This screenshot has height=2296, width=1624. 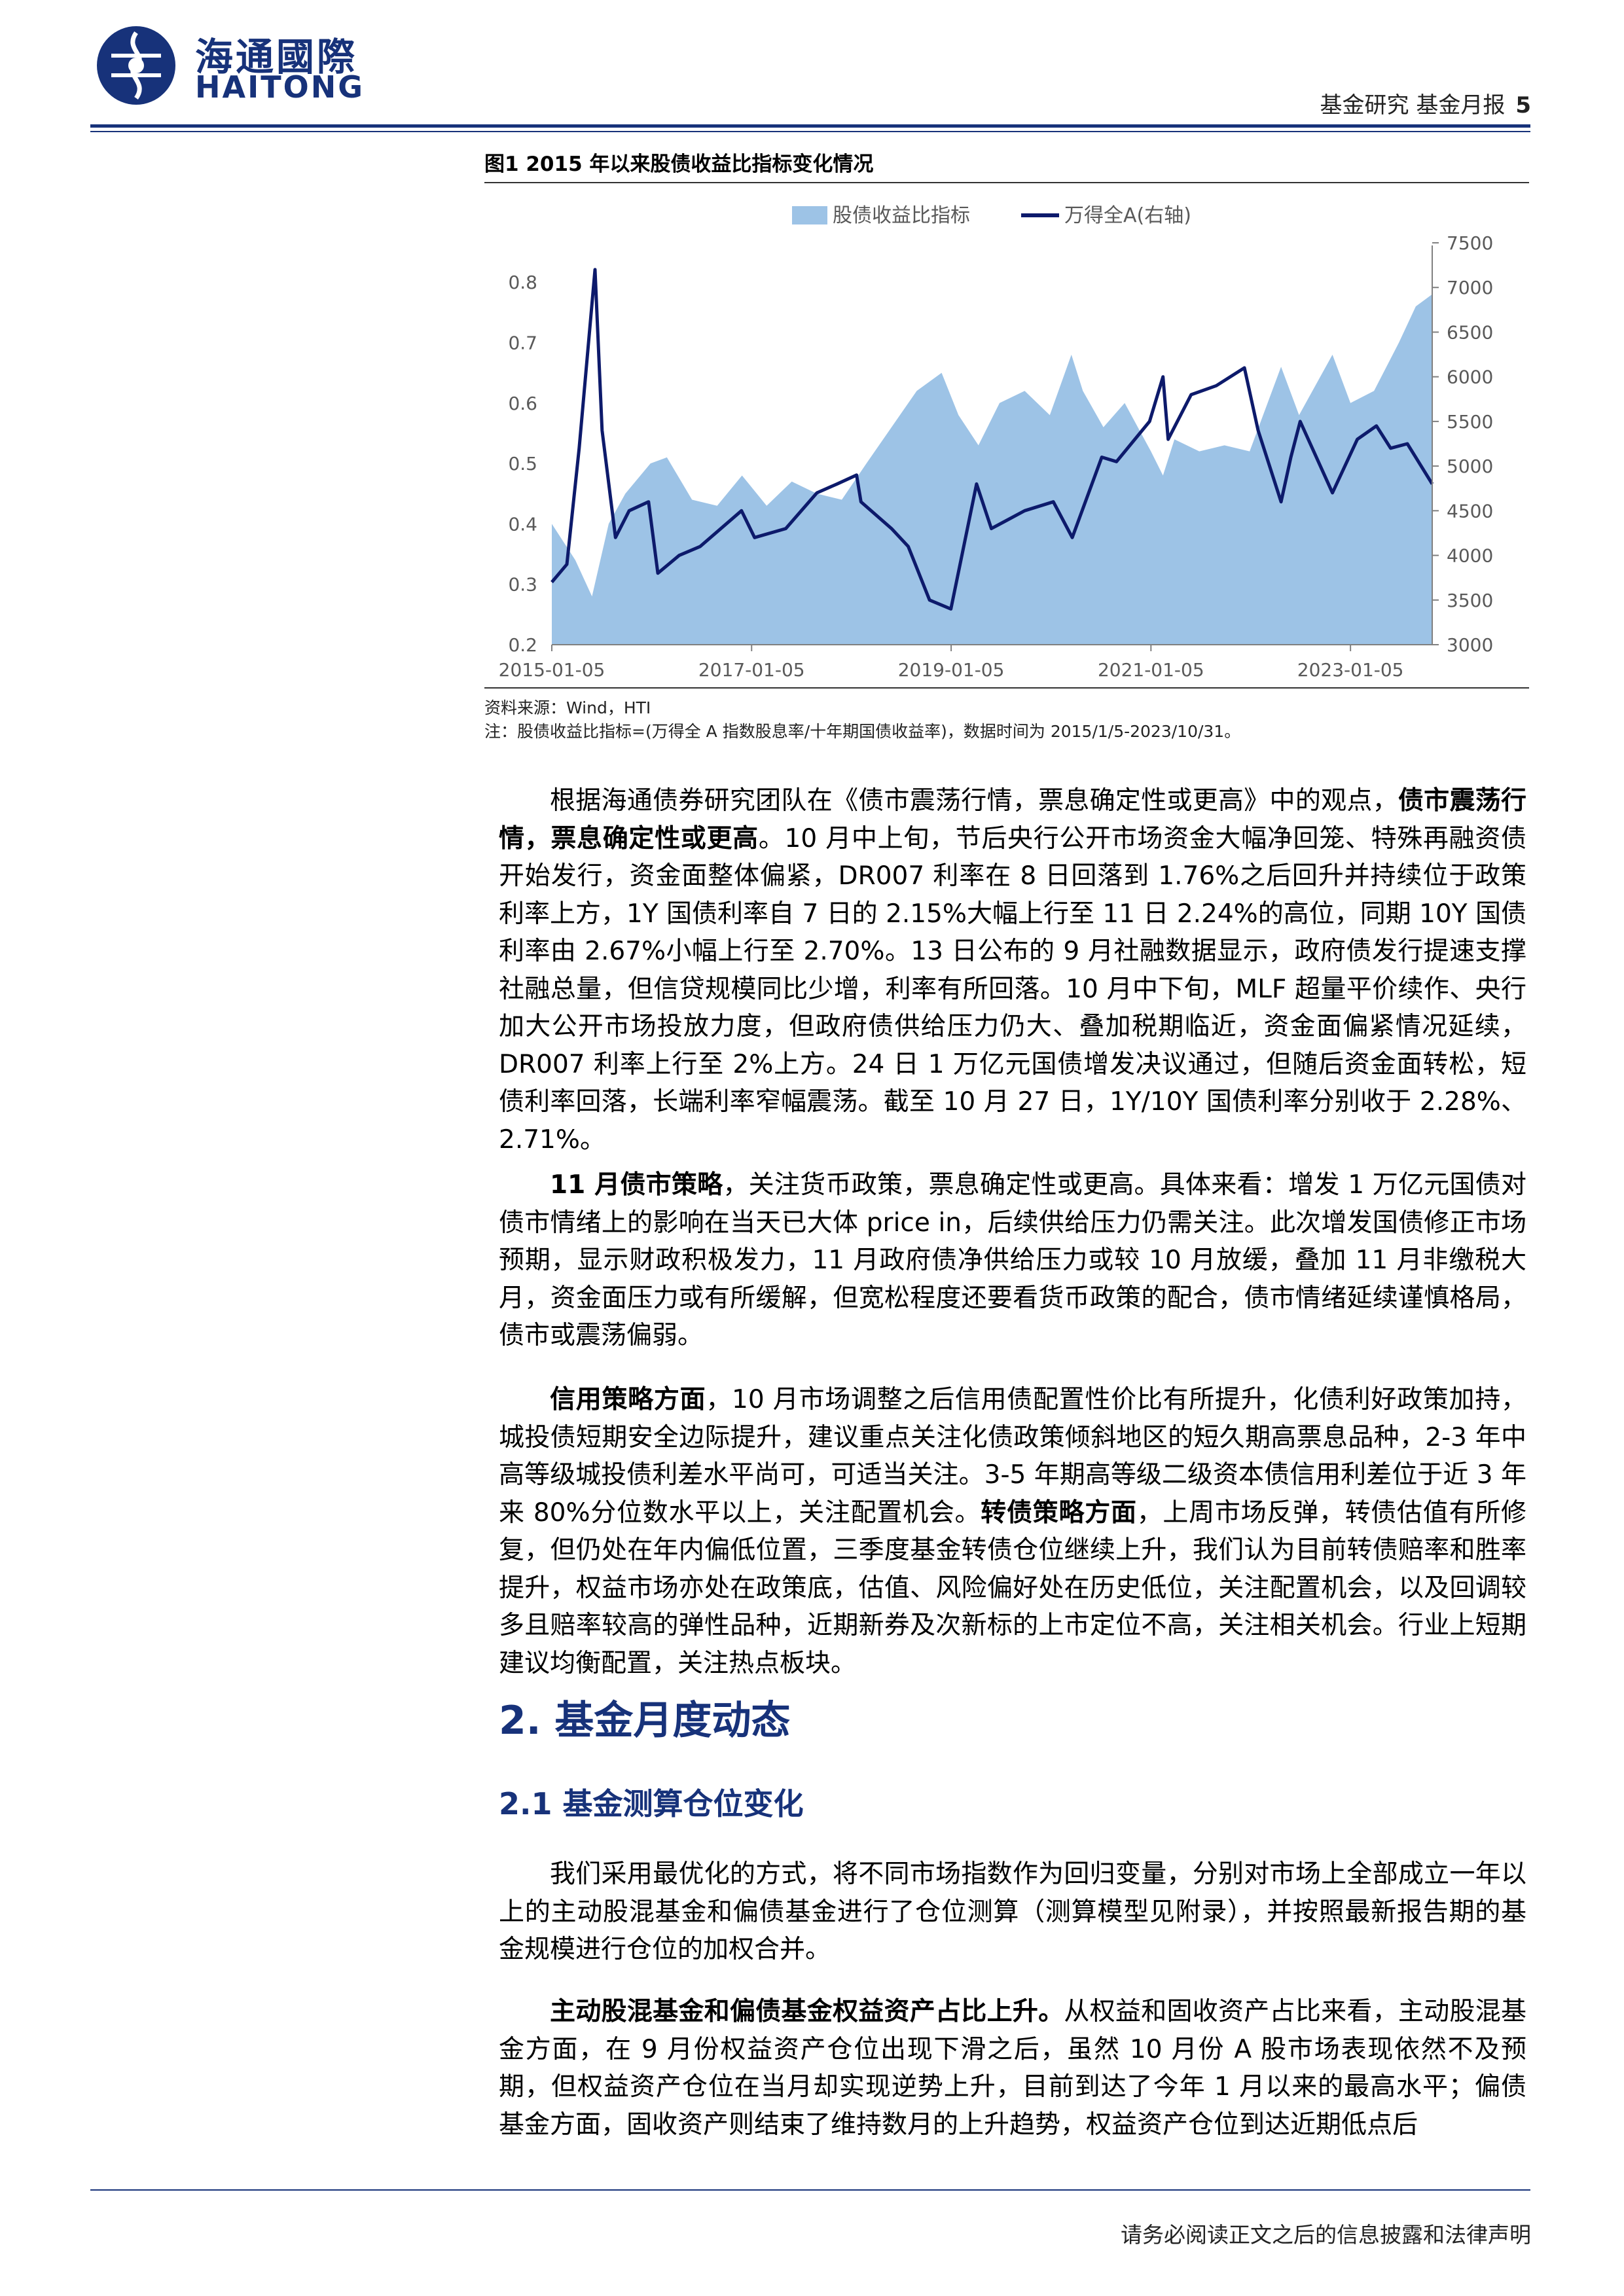 What do you see at coordinates (1470, 422) in the screenshot?
I see `y-right-tick-label: 5500` at bounding box center [1470, 422].